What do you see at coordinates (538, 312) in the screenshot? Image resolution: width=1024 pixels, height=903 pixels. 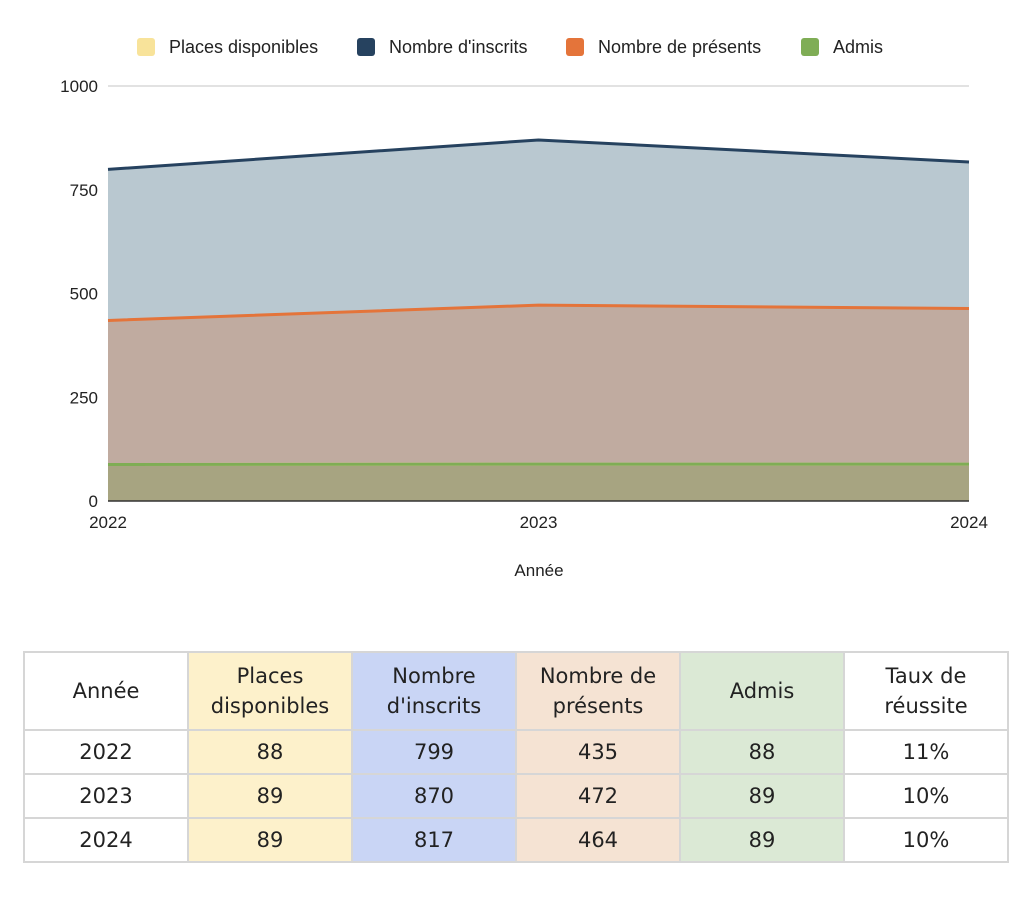 I see `line-nombre-de-presents` at bounding box center [538, 312].